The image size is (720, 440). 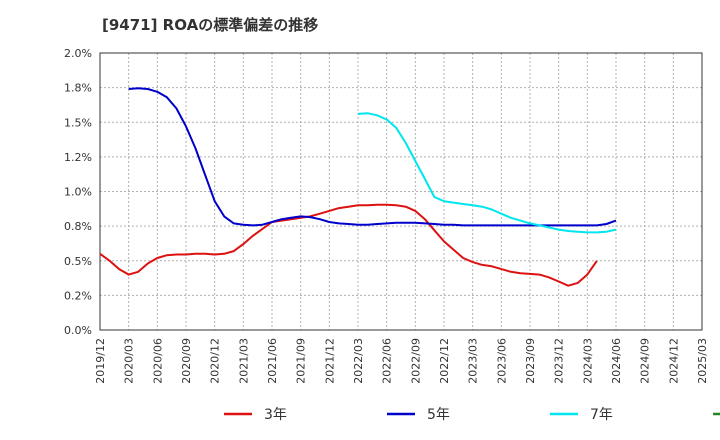 I want to click on x-tick-label: 2021/06, so click(x=272, y=361).